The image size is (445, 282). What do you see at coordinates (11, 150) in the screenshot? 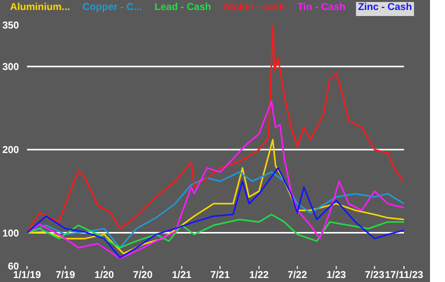
I see `y-tick-label: 200` at bounding box center [11, 150].